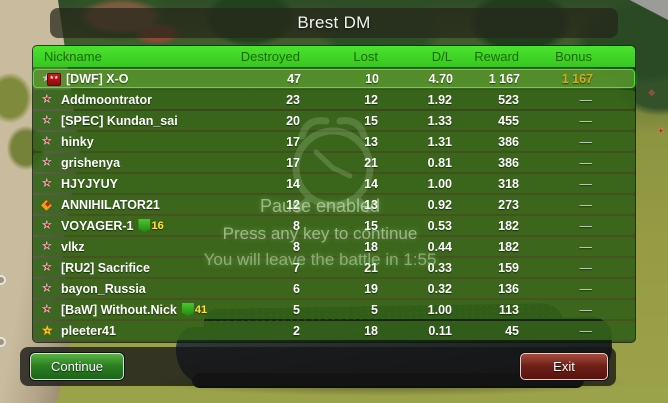 This screenshot has width=668, height=403. What do you see at coordinates (106, 99) in the screenshot?
I see `player-name: Addmoontrator` at bounding box center [106, 99].